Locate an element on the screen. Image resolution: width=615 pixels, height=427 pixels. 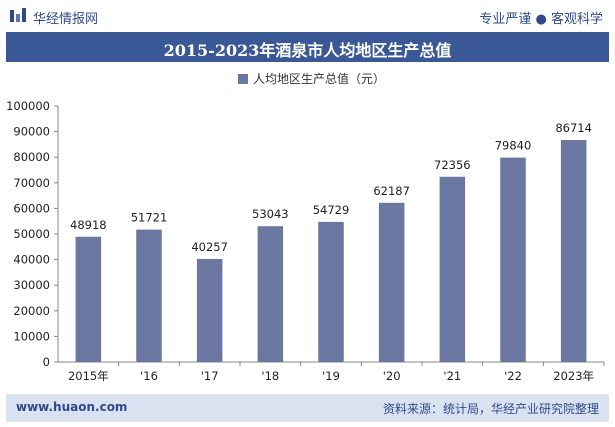
legend-label: 人均地区生产总值（元） is located at coordinates (319, 78).